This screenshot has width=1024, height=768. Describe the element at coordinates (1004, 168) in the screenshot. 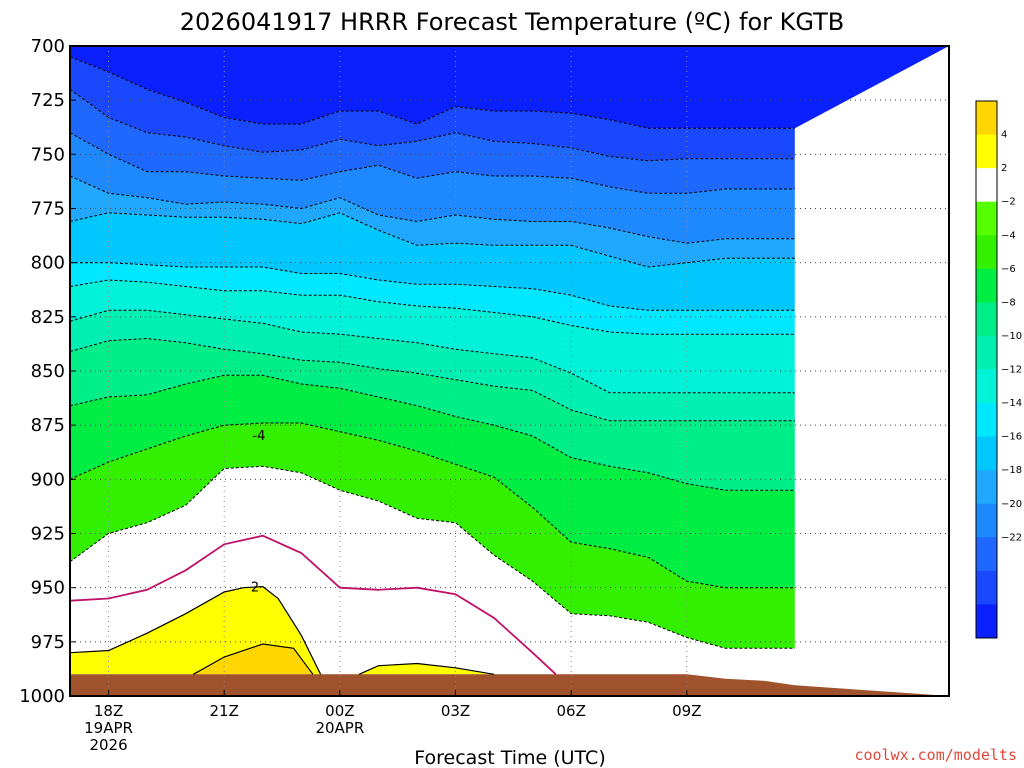

I see `colorbar-tick-label: 2` at that location.